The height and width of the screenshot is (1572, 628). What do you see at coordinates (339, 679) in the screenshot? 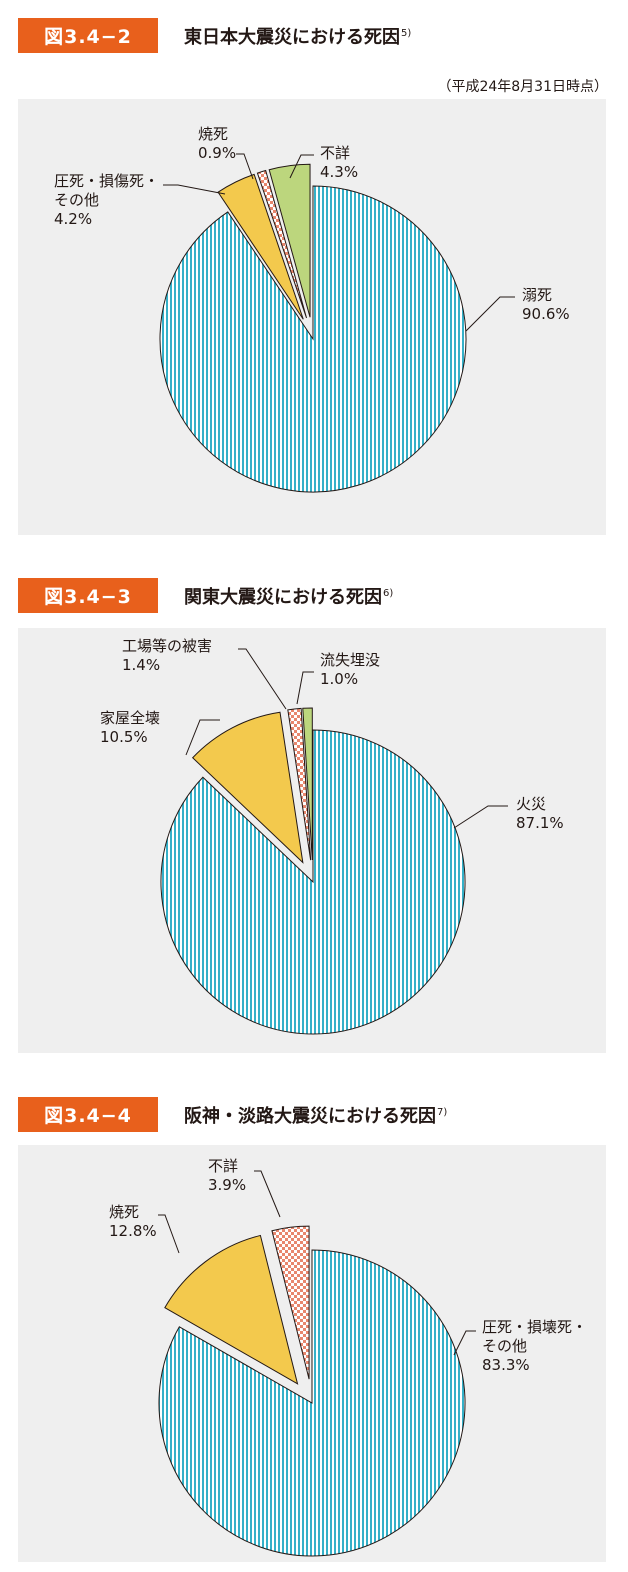
I see `slice-value: 1.0%` at bounding box center [339, 679].